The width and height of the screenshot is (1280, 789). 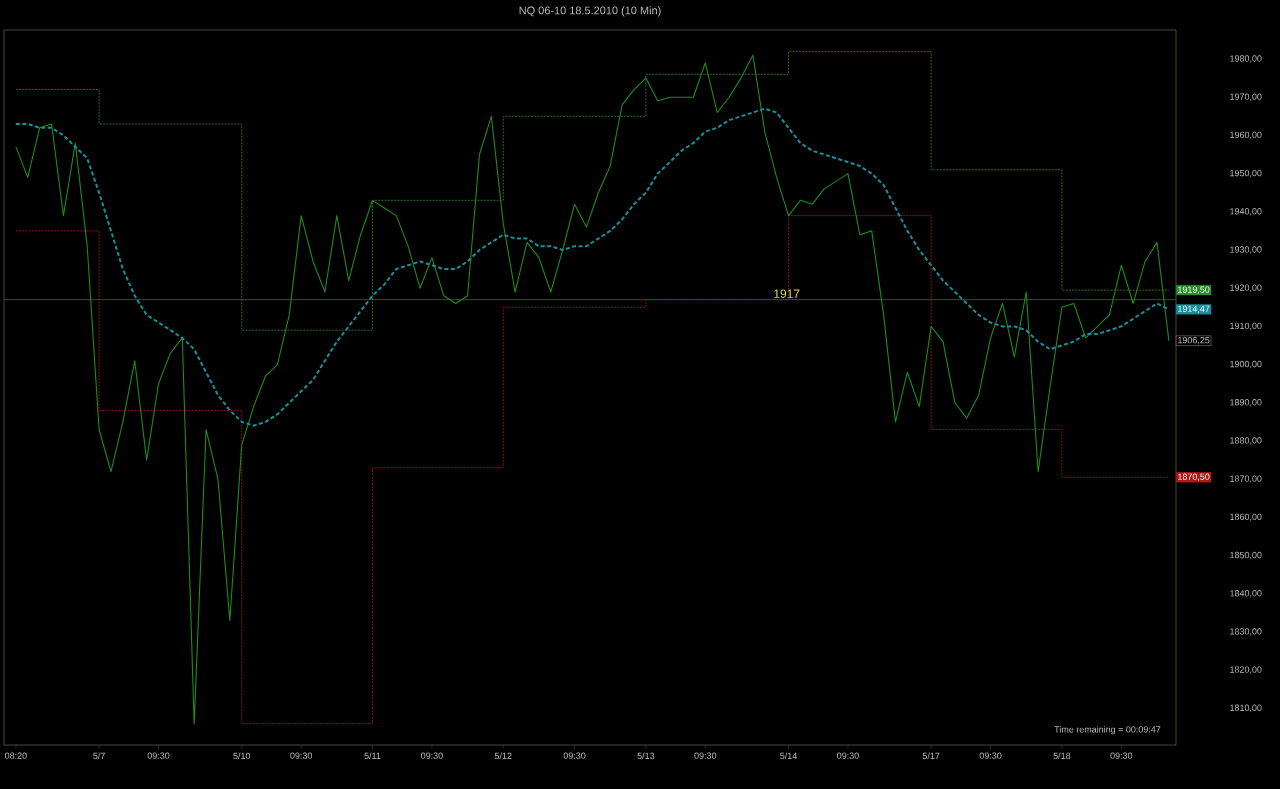 What do you see at coordinates (1246, 250) in the screenshot?
I see `y-tick-label: 1930,00` at bounding box center [1246, 250].